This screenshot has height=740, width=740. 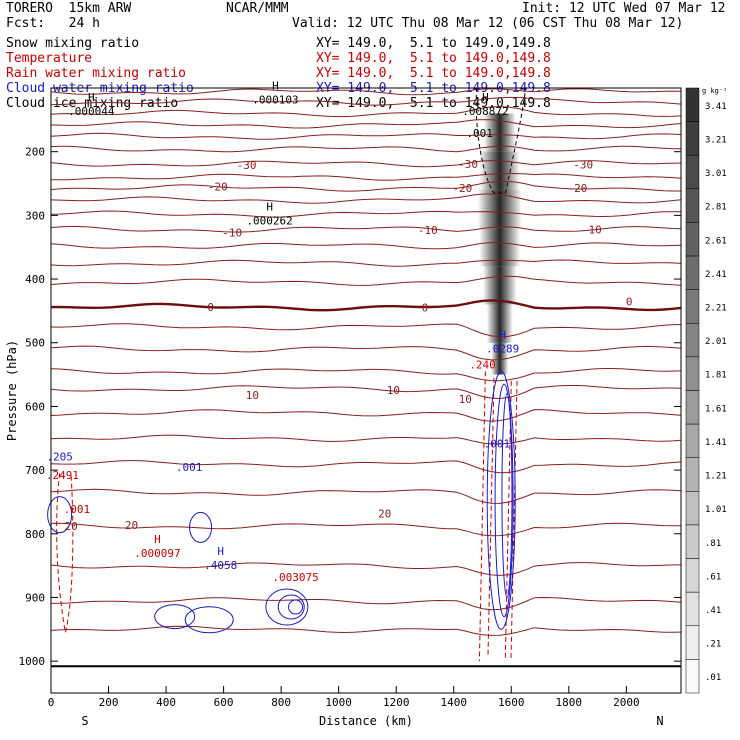 I want to click on colorbar-unit: g kg⁻¹, so click(x=714, y=91).